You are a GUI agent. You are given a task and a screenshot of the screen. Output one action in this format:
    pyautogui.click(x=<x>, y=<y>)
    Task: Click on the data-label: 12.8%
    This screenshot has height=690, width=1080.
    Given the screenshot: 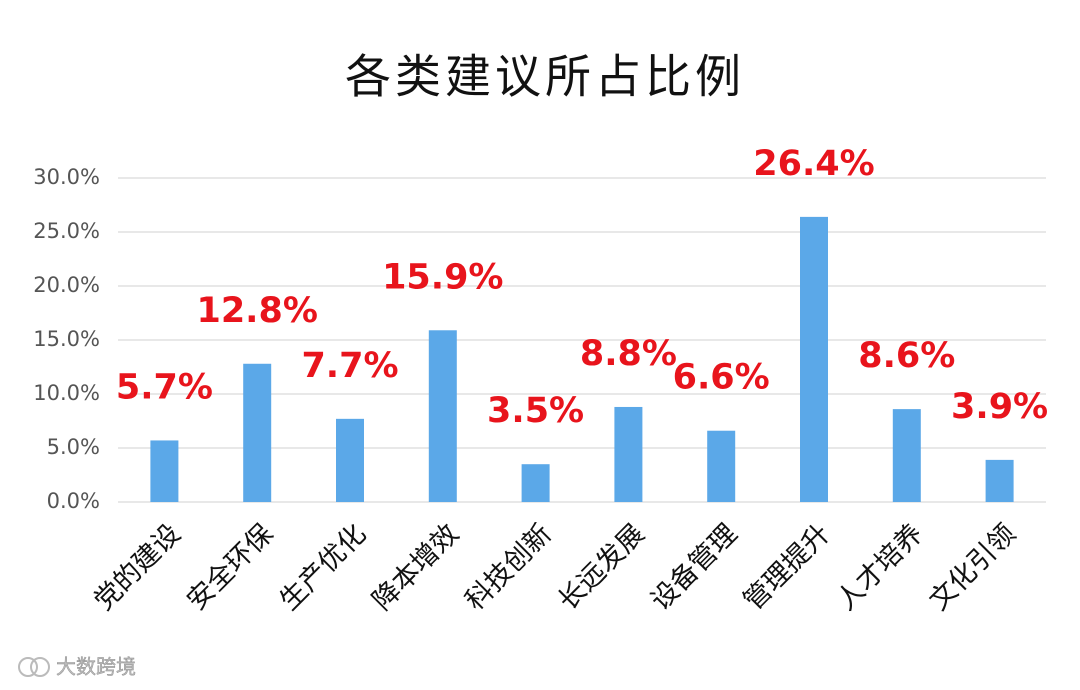 What is the action you would take?
    pyautogui.click(x=256, y=311)
    